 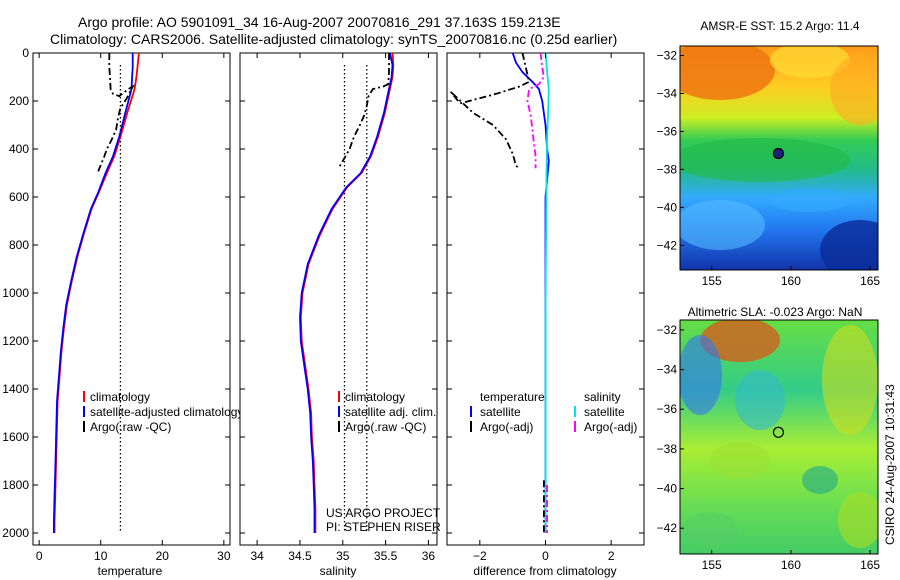 I want to click on sla-map-field, so click(x=779, y=437).